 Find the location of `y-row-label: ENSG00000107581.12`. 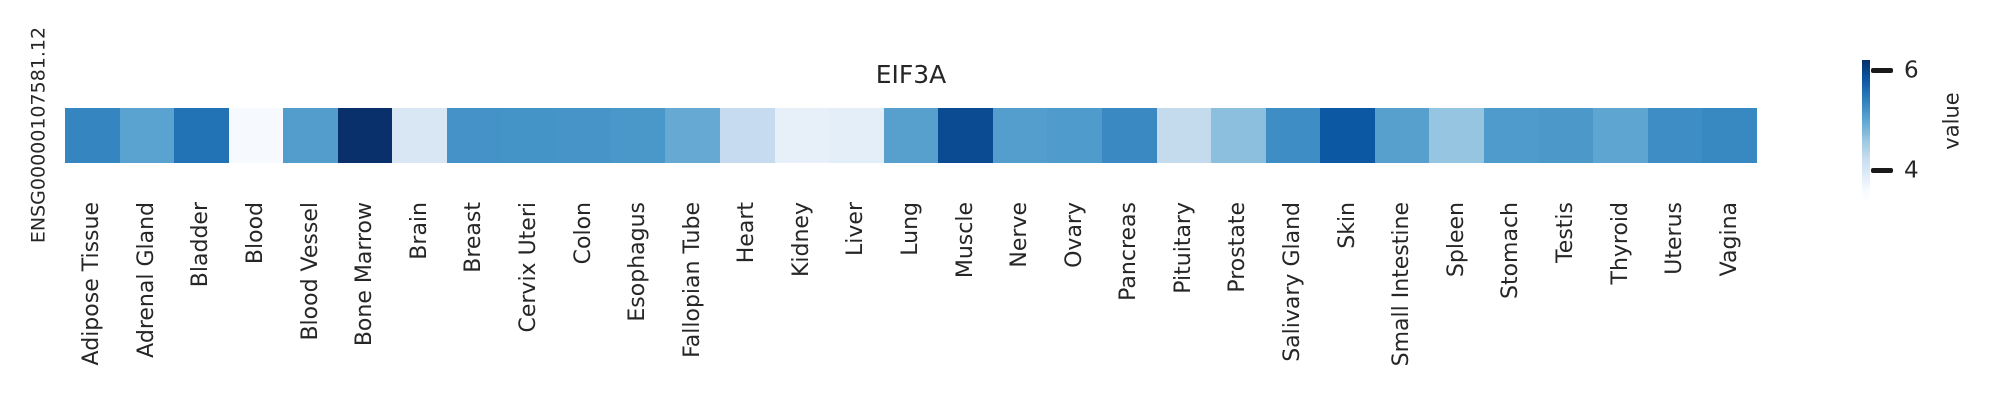

y-row-label: ENSG00000107581.12 is located at coordinates (38, 135).